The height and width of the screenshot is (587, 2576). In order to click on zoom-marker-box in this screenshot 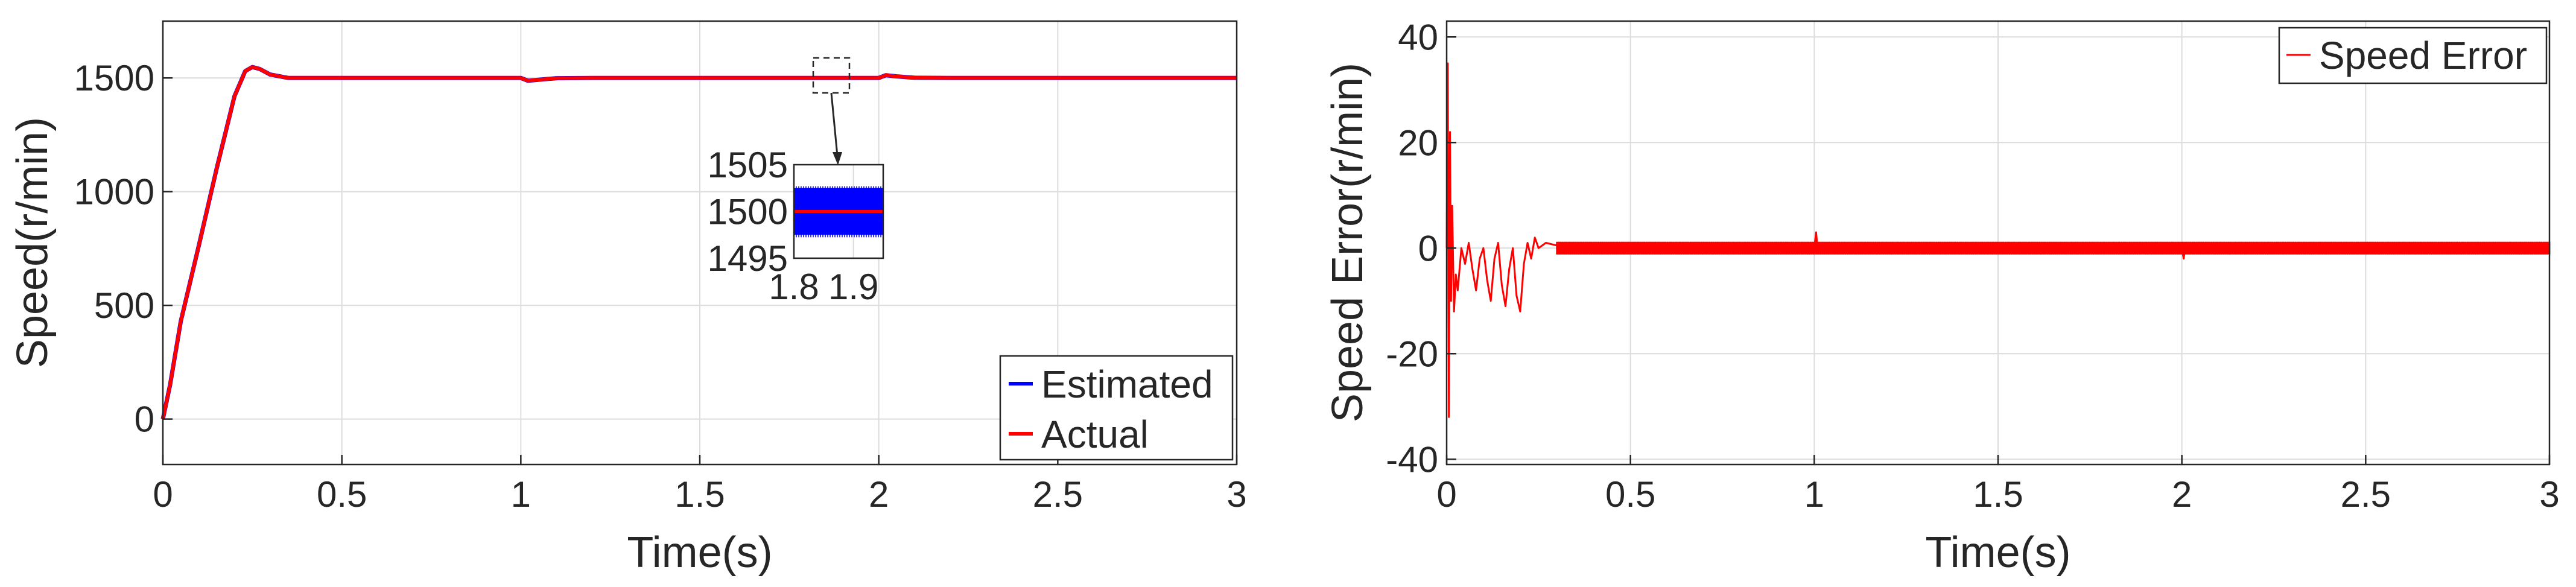, I will do `click(831, 75)`.